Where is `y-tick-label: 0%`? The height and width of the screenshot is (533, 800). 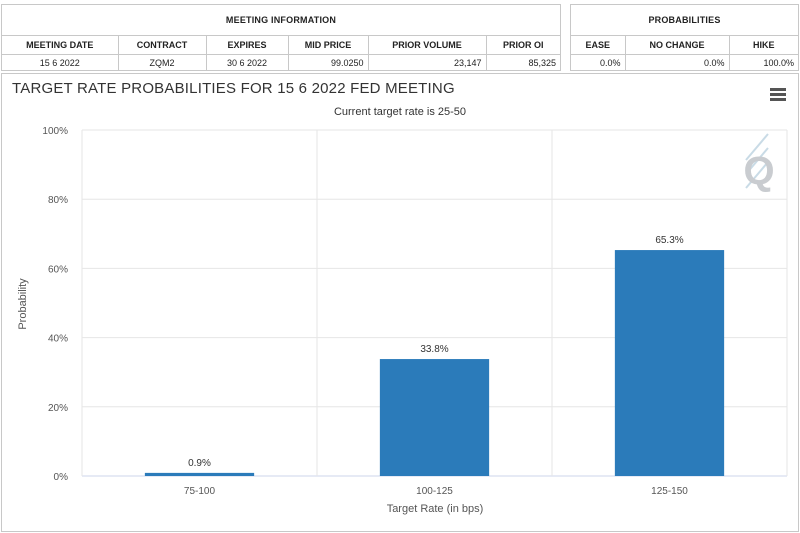
y-tick-label: 0% is located at coordinates (61, 477).